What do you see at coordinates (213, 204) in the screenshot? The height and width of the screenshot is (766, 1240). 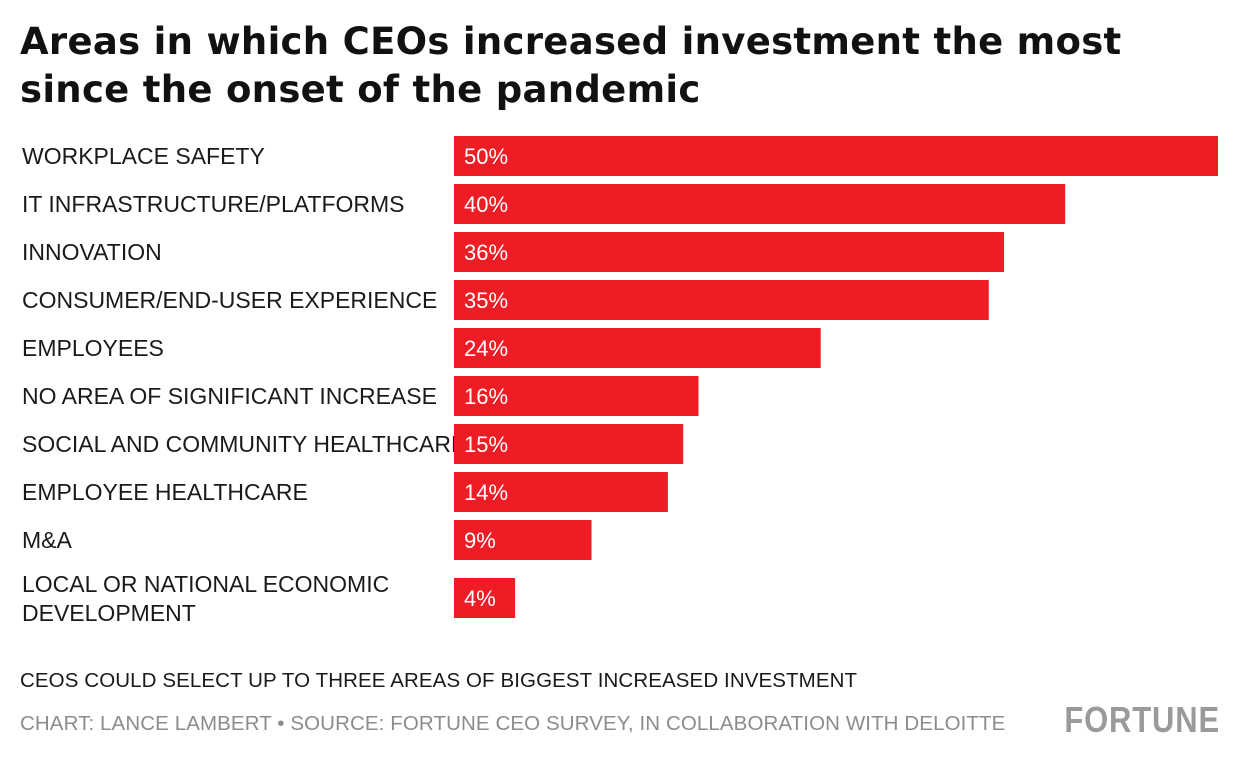 I see `category-label: IT INFRASTRUCTURE/PLATFORMS` at bounding box center [213, 204].